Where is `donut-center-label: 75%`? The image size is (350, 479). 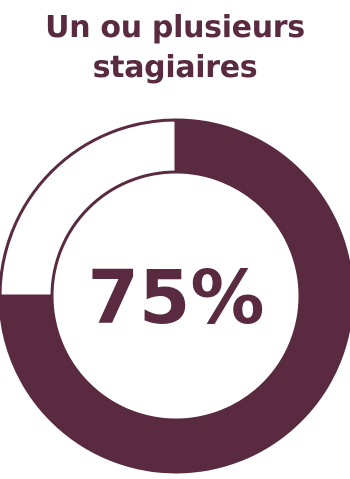
donut-center-label: 75% is located at coordinates (175, 298).